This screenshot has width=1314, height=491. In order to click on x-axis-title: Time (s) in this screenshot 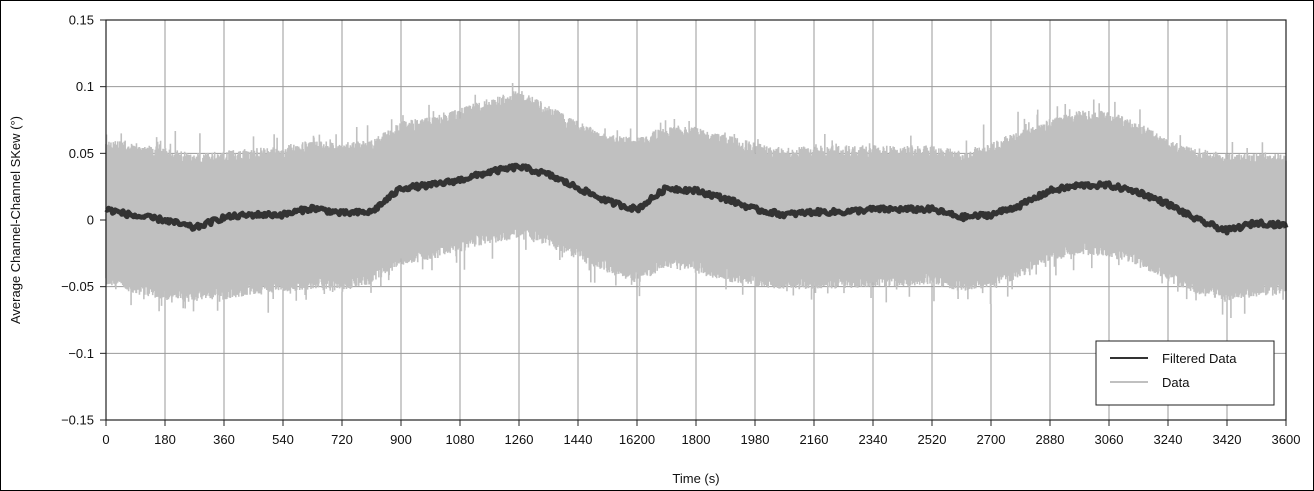, I will do `click(695, 478)`.